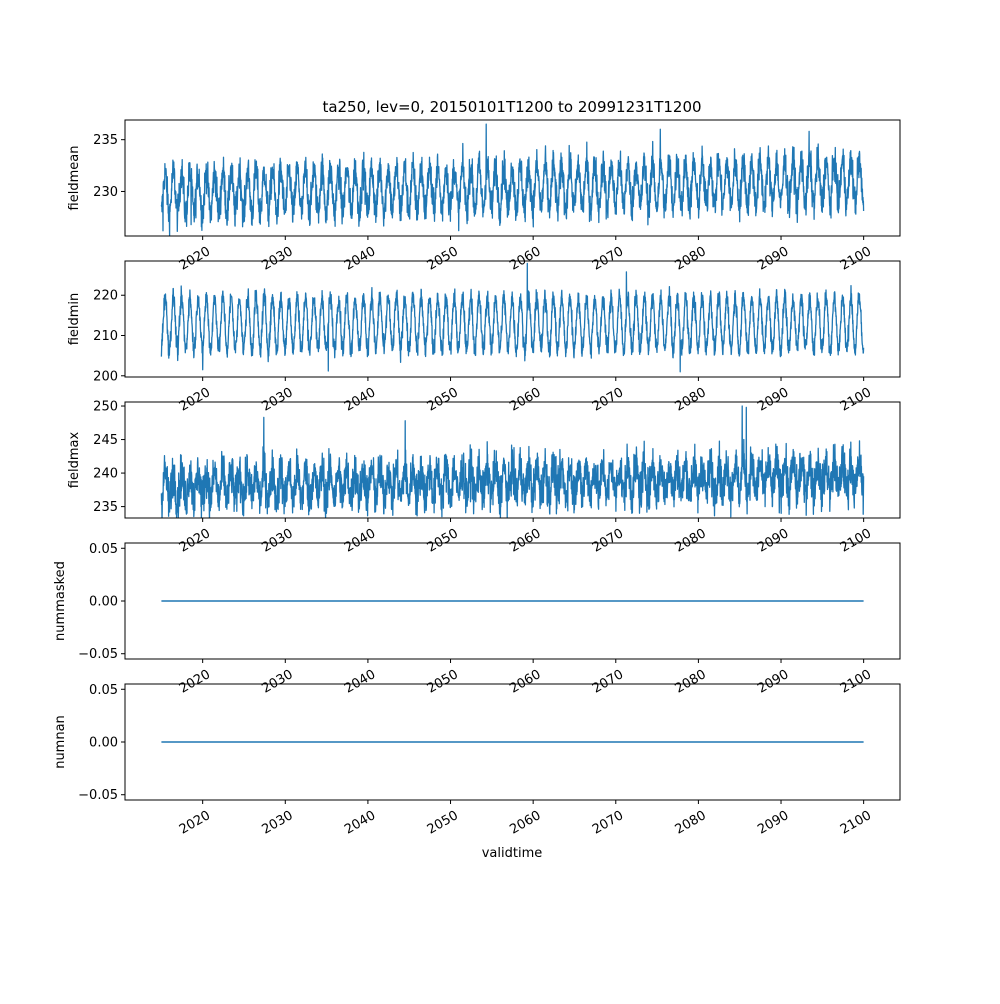 Image resolution: width=1000 pixels, height=1004 pixels. Describe the element at coordinates (105, 376) in the screenshot. I see `y-tick-label-fieldmin: 200` at that location.